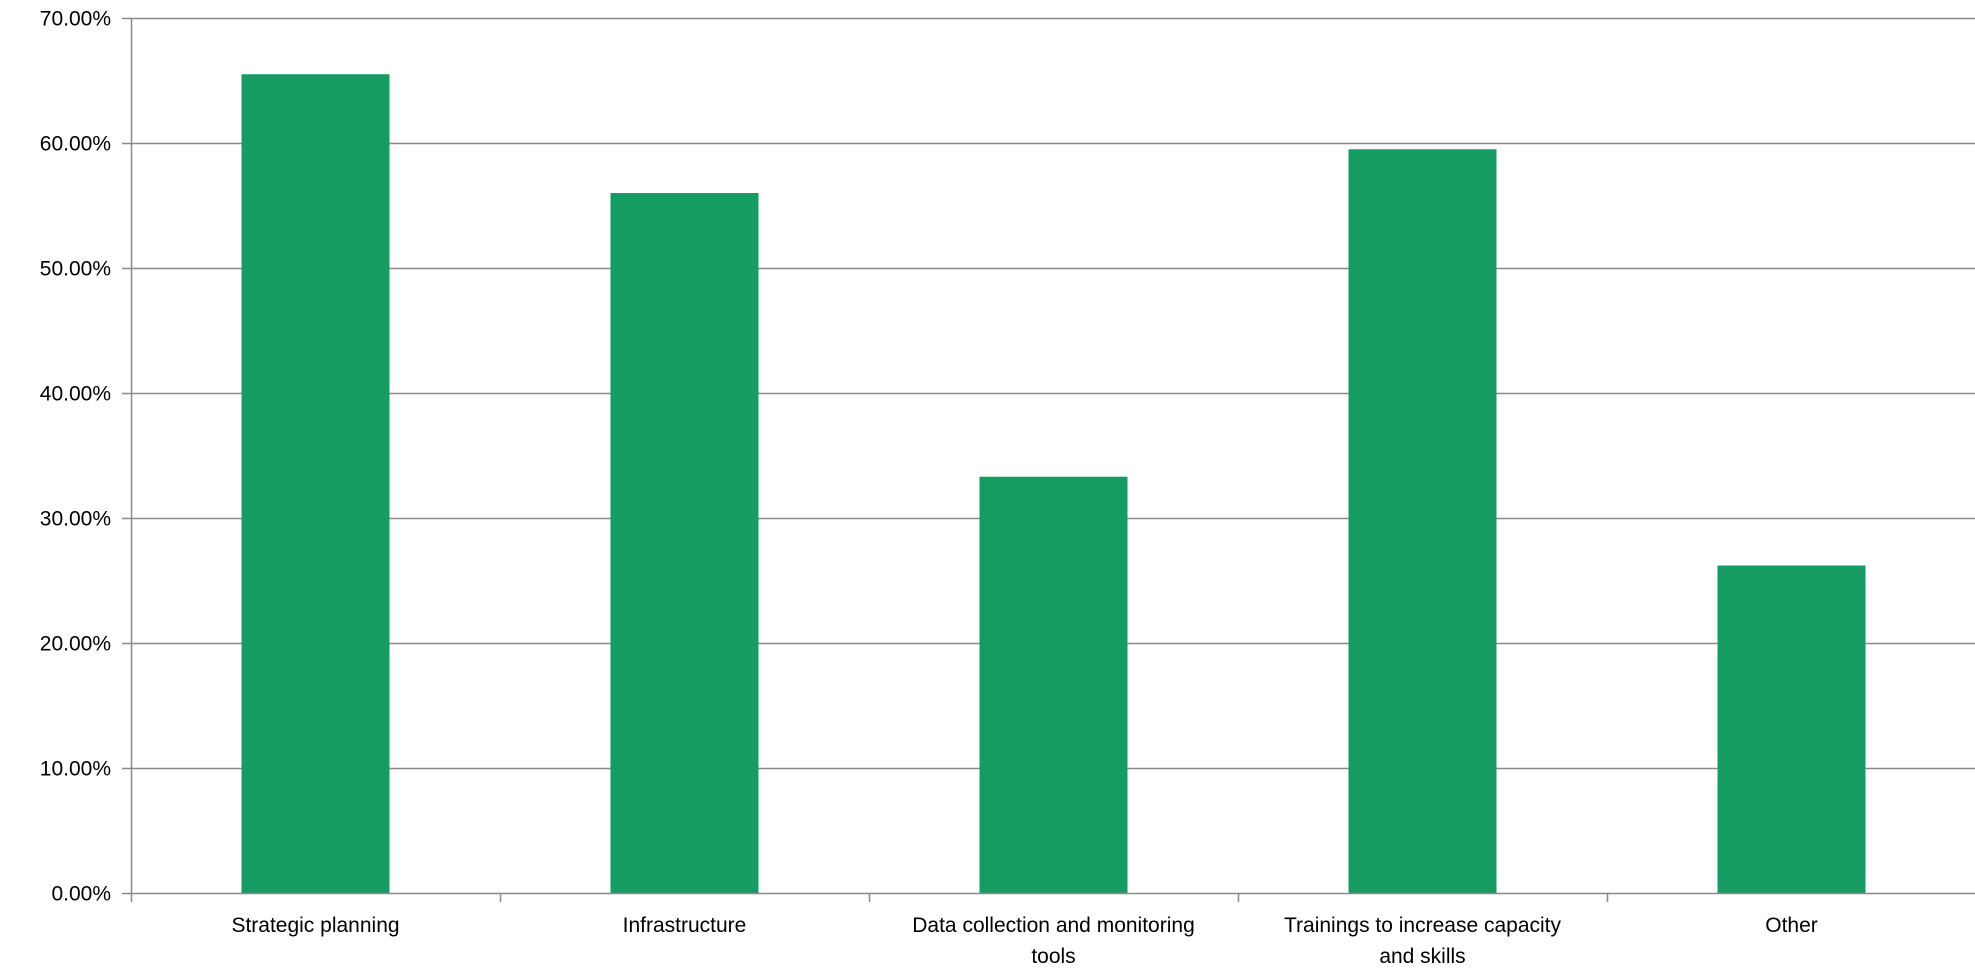 The image size is (1975, 968). What do you see at coordinates (75, 394) in the screenshot?
I see `y-tick-label: 40.00%` at bounding box center [75, 394].